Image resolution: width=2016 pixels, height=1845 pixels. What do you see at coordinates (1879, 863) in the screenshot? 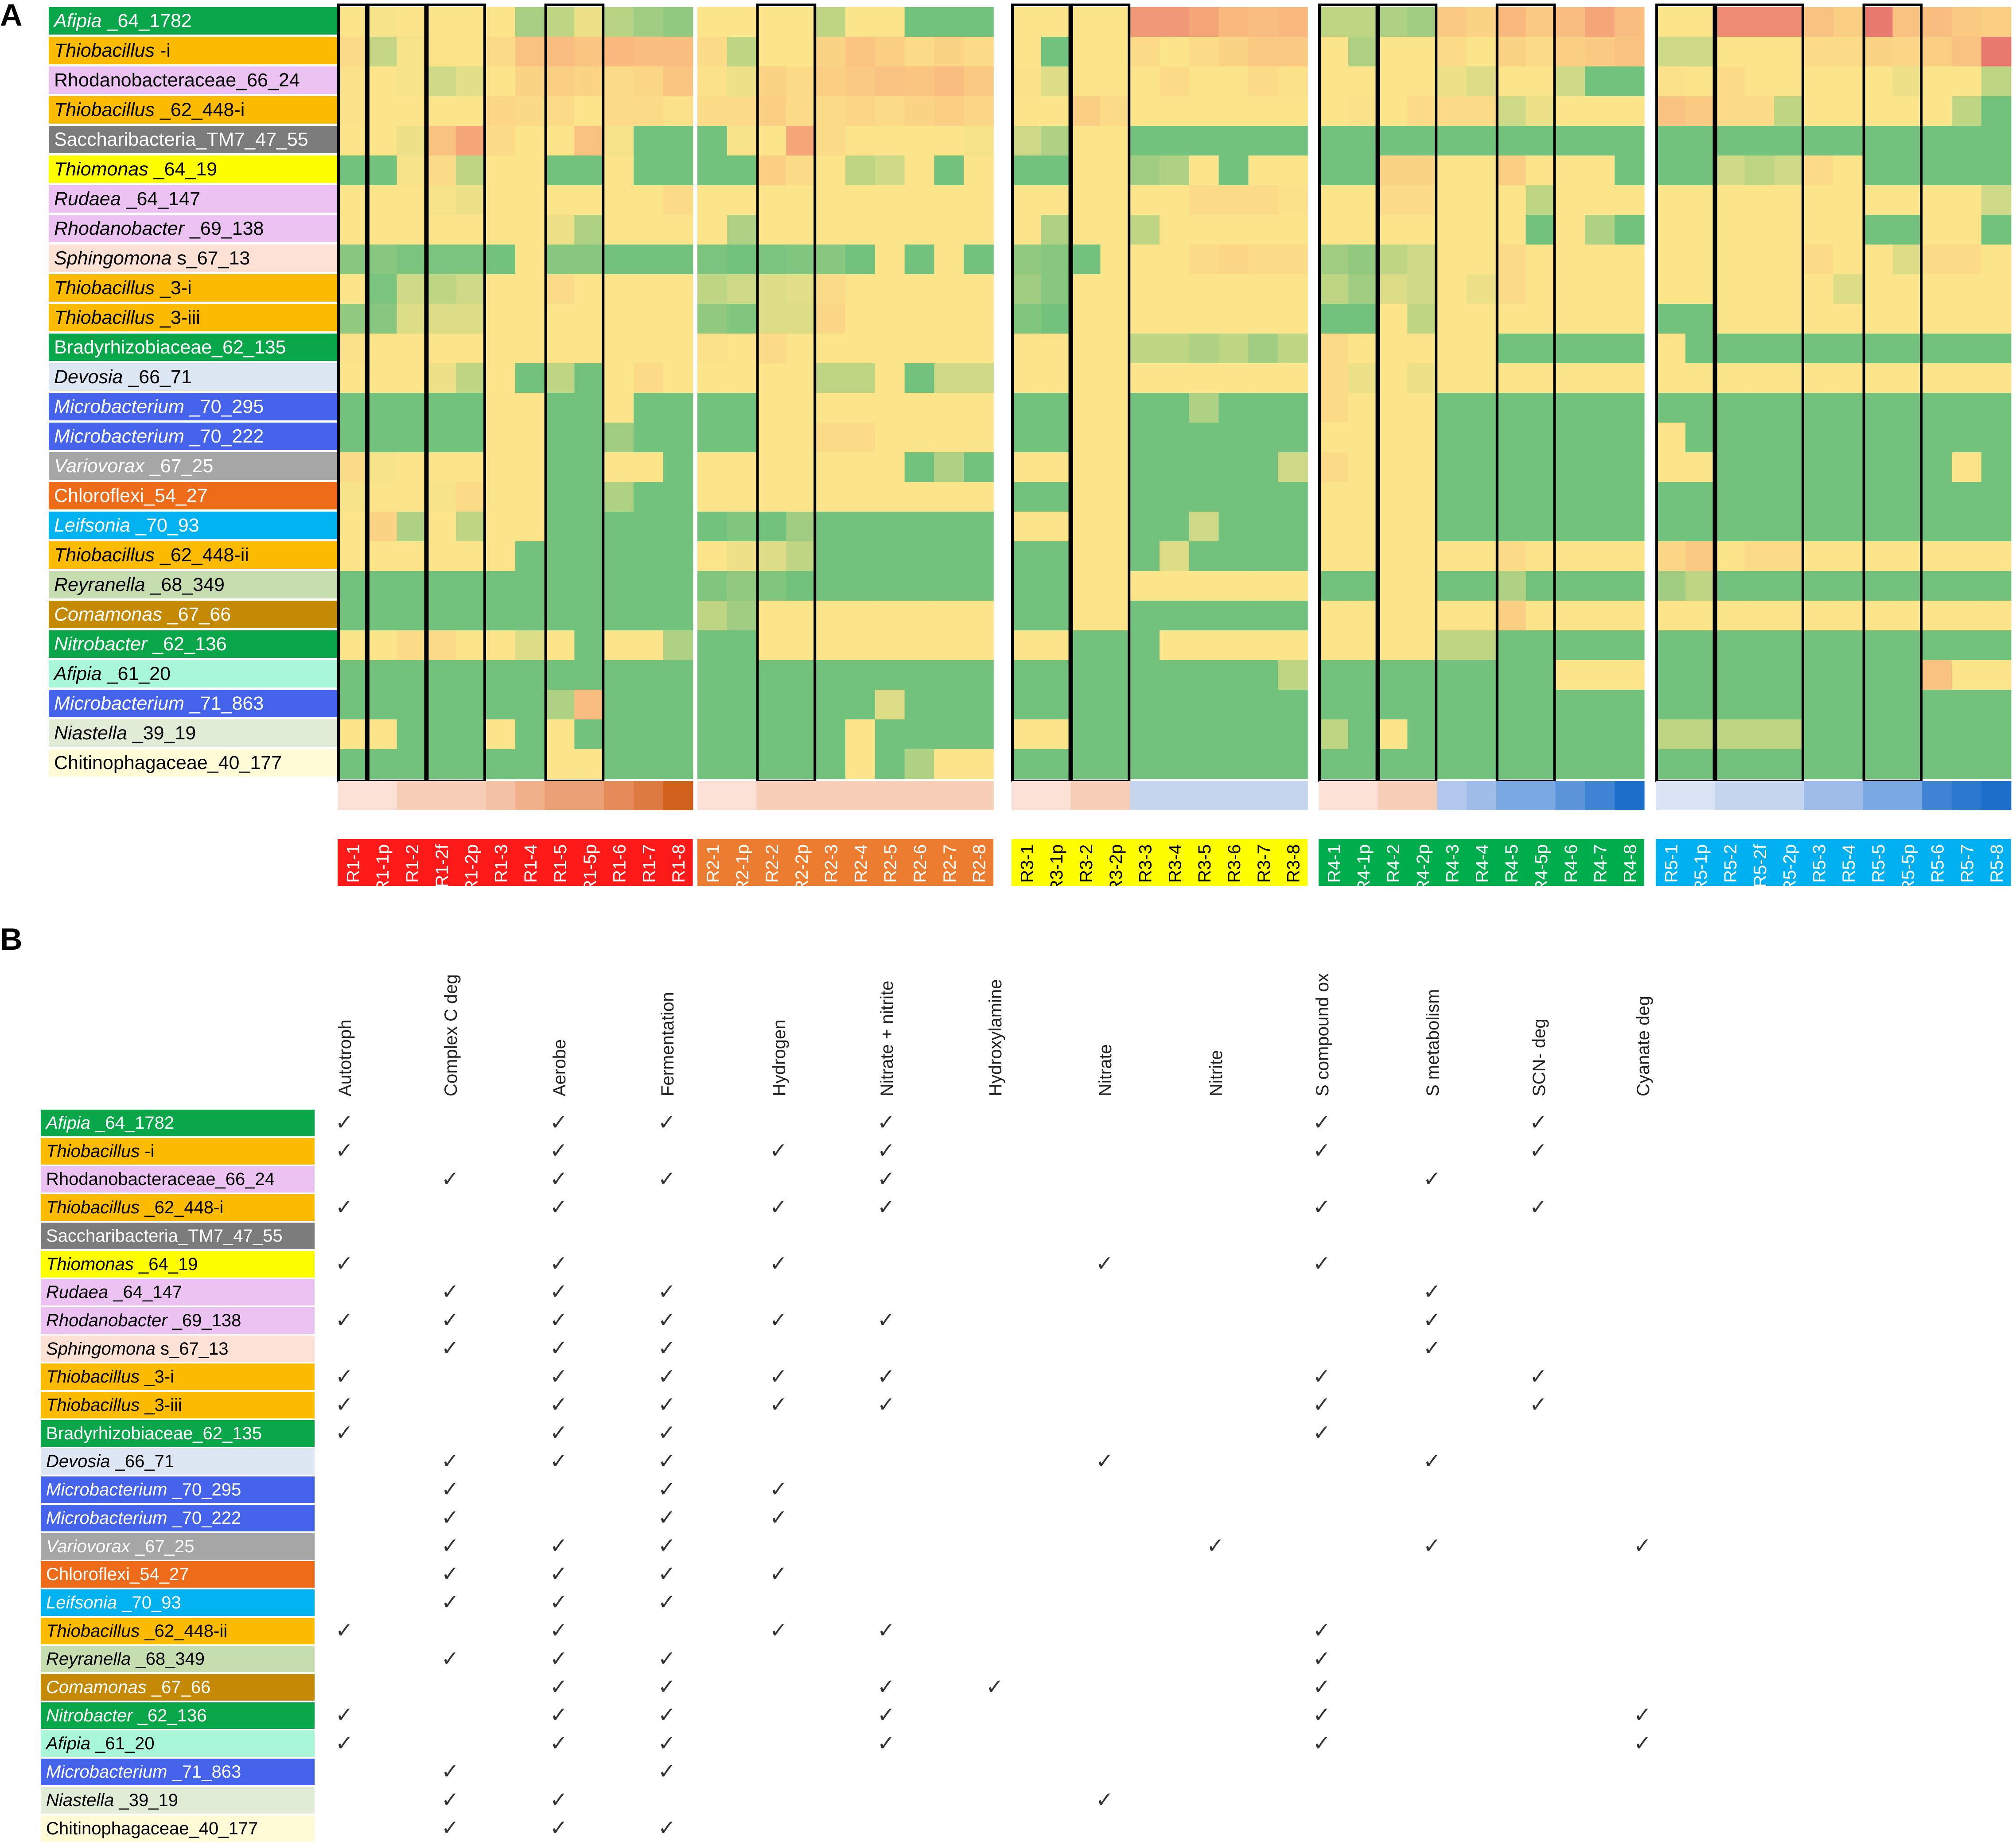
I see `sample-label: R5-5` at bounding box center [1879, 863].